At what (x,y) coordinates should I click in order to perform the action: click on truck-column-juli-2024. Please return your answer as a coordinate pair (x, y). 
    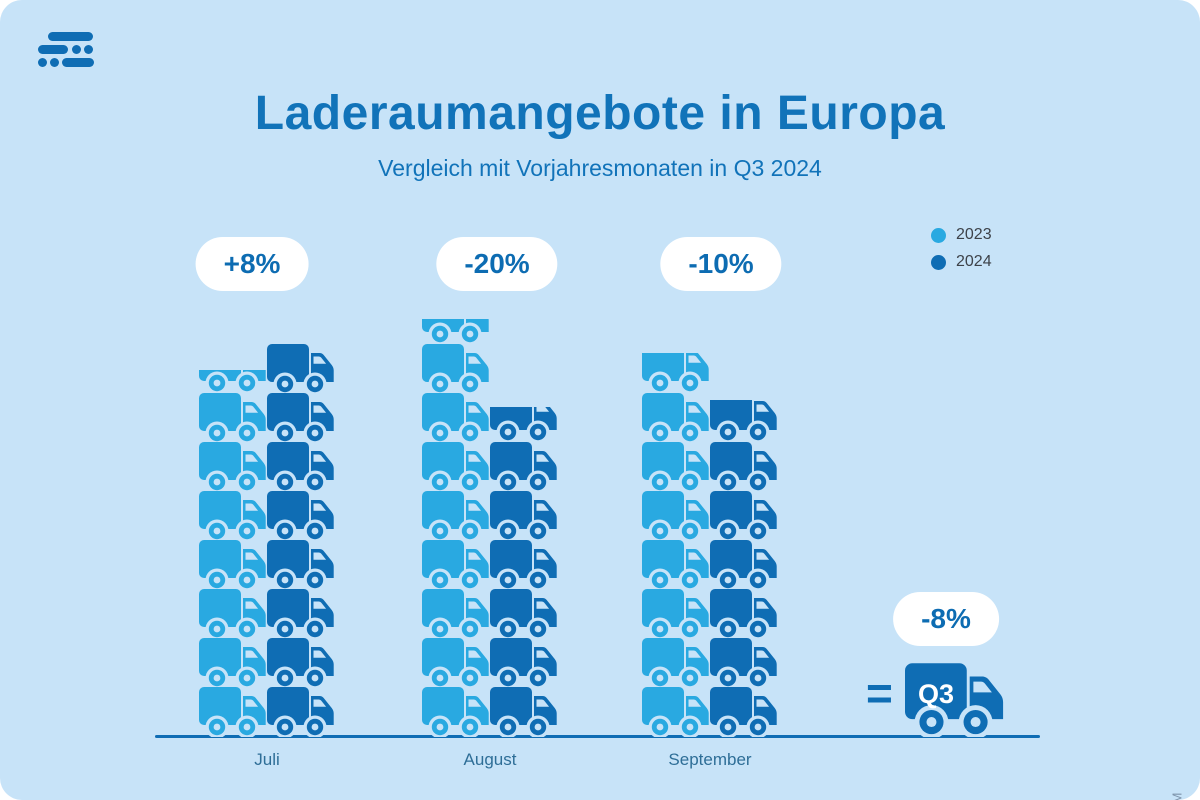
    Looking at the image, I should click on (301, 541).